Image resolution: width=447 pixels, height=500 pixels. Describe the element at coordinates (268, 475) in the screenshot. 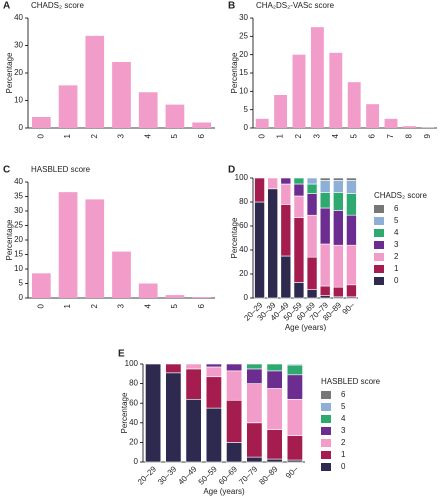

I see `x-tick-label: 80–89` at that location.